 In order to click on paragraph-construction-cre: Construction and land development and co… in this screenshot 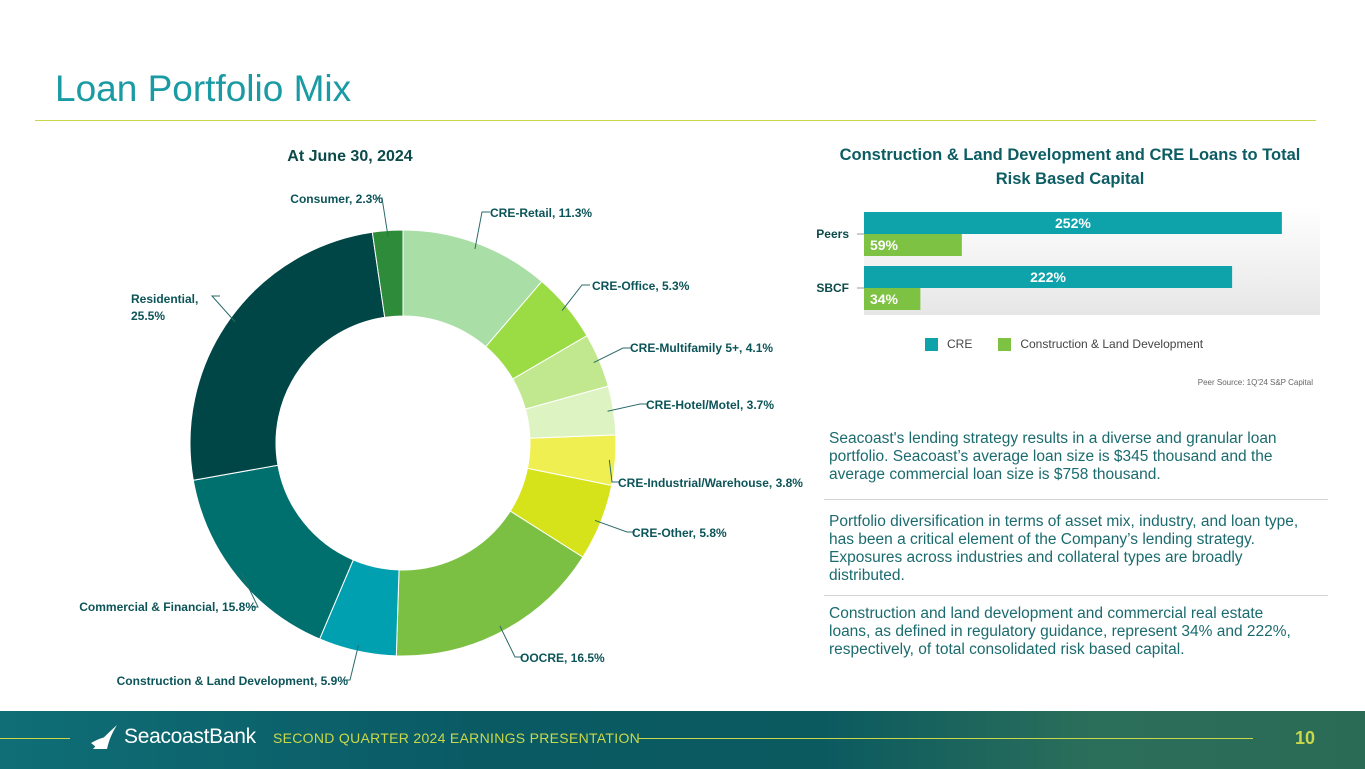, I will do `click(1060, 631)`.